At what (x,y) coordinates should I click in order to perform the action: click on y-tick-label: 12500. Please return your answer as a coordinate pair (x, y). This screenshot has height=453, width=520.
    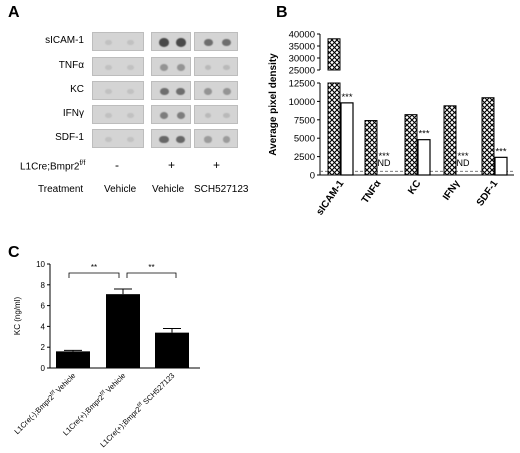
    Looking at the image, I should click on (302, 84).